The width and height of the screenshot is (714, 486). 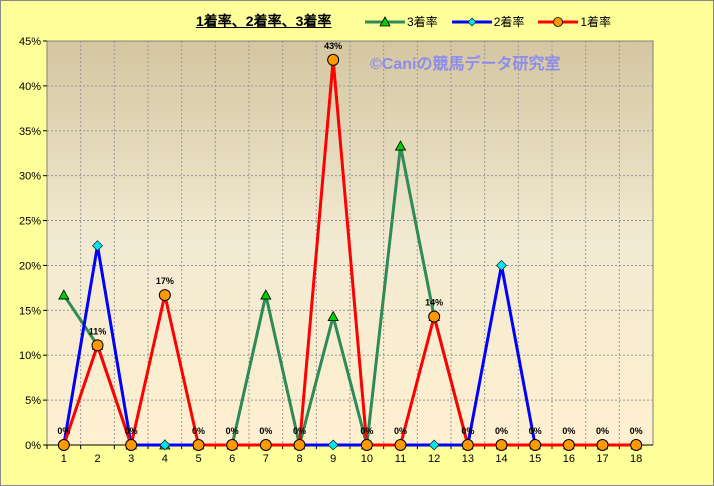 I want to click on x-tick-label: 14, so click(x=501, y=459).